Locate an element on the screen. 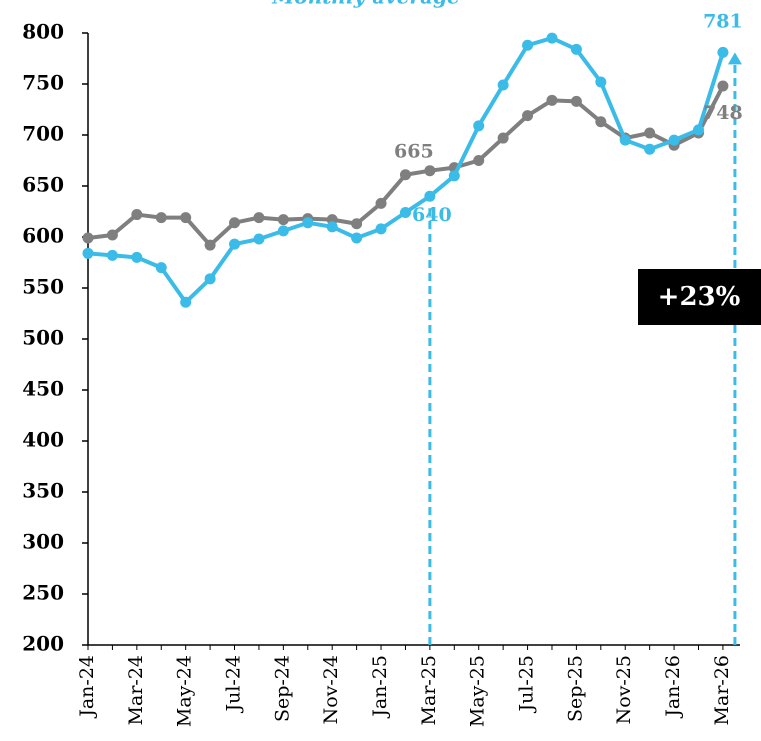  y-tick-label: 500 is located at coordinates (43, 338).